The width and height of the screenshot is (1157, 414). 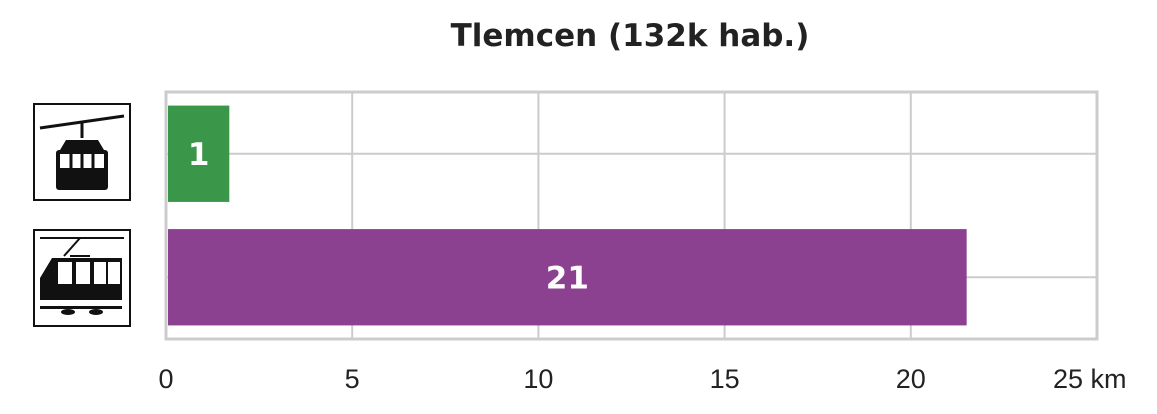 I want to click on x-tick-label: 10, so click(x=538, y=379).